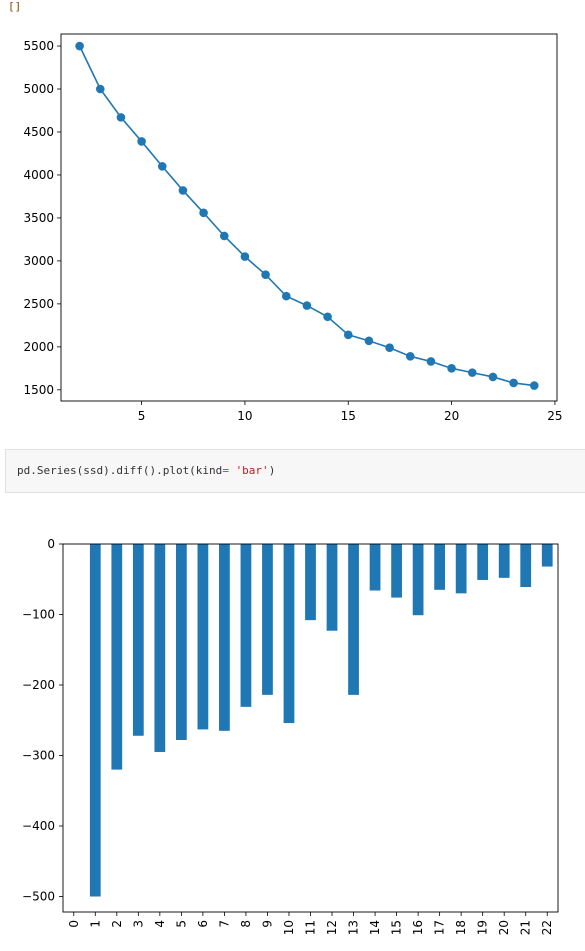 This screenshot has height=951, width=585. Describe the element at coordinates (375, 927) in the screenshot. I see `x-tick-label: 14` at that location.